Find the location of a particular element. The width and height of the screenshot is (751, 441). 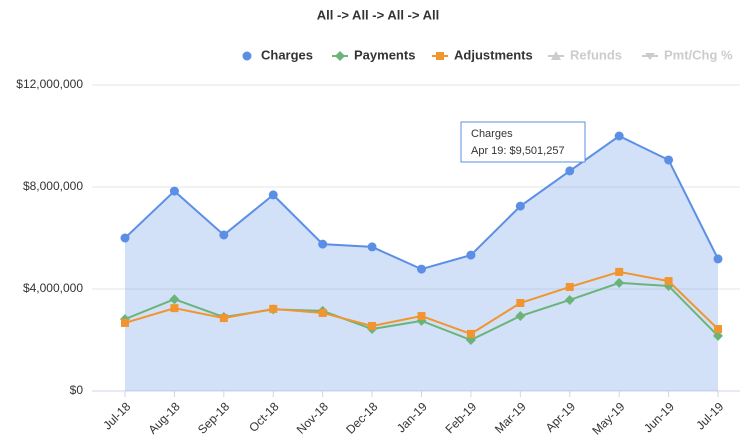

legend-label: Payments is located at coordinates (384, 54).